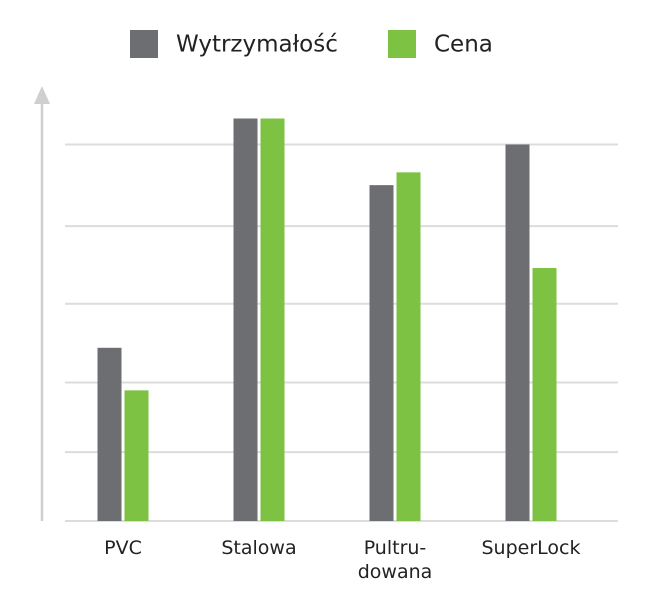 The image size is (652, 600). I want to click on legend-label: Wytrzymałość, so click(257, 45).